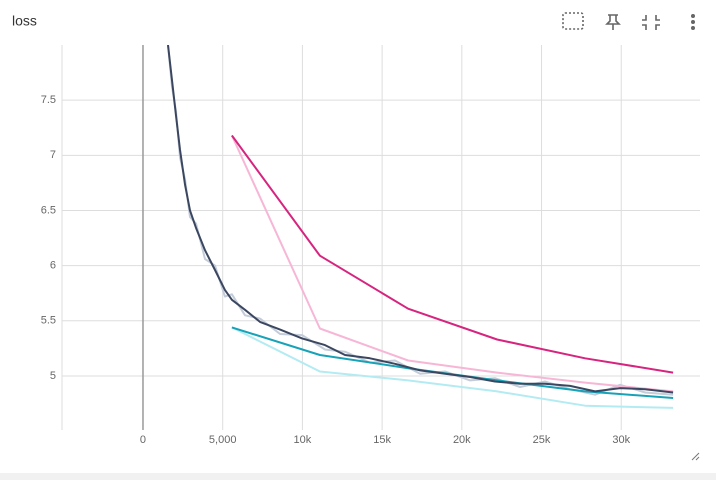 Image resolution: width=716 pixels, height=480 pixels. What do you see at coordinates (53, 155) in the screenshot?
I see `y-tick-label: 7` at bounding box center [53, 155].